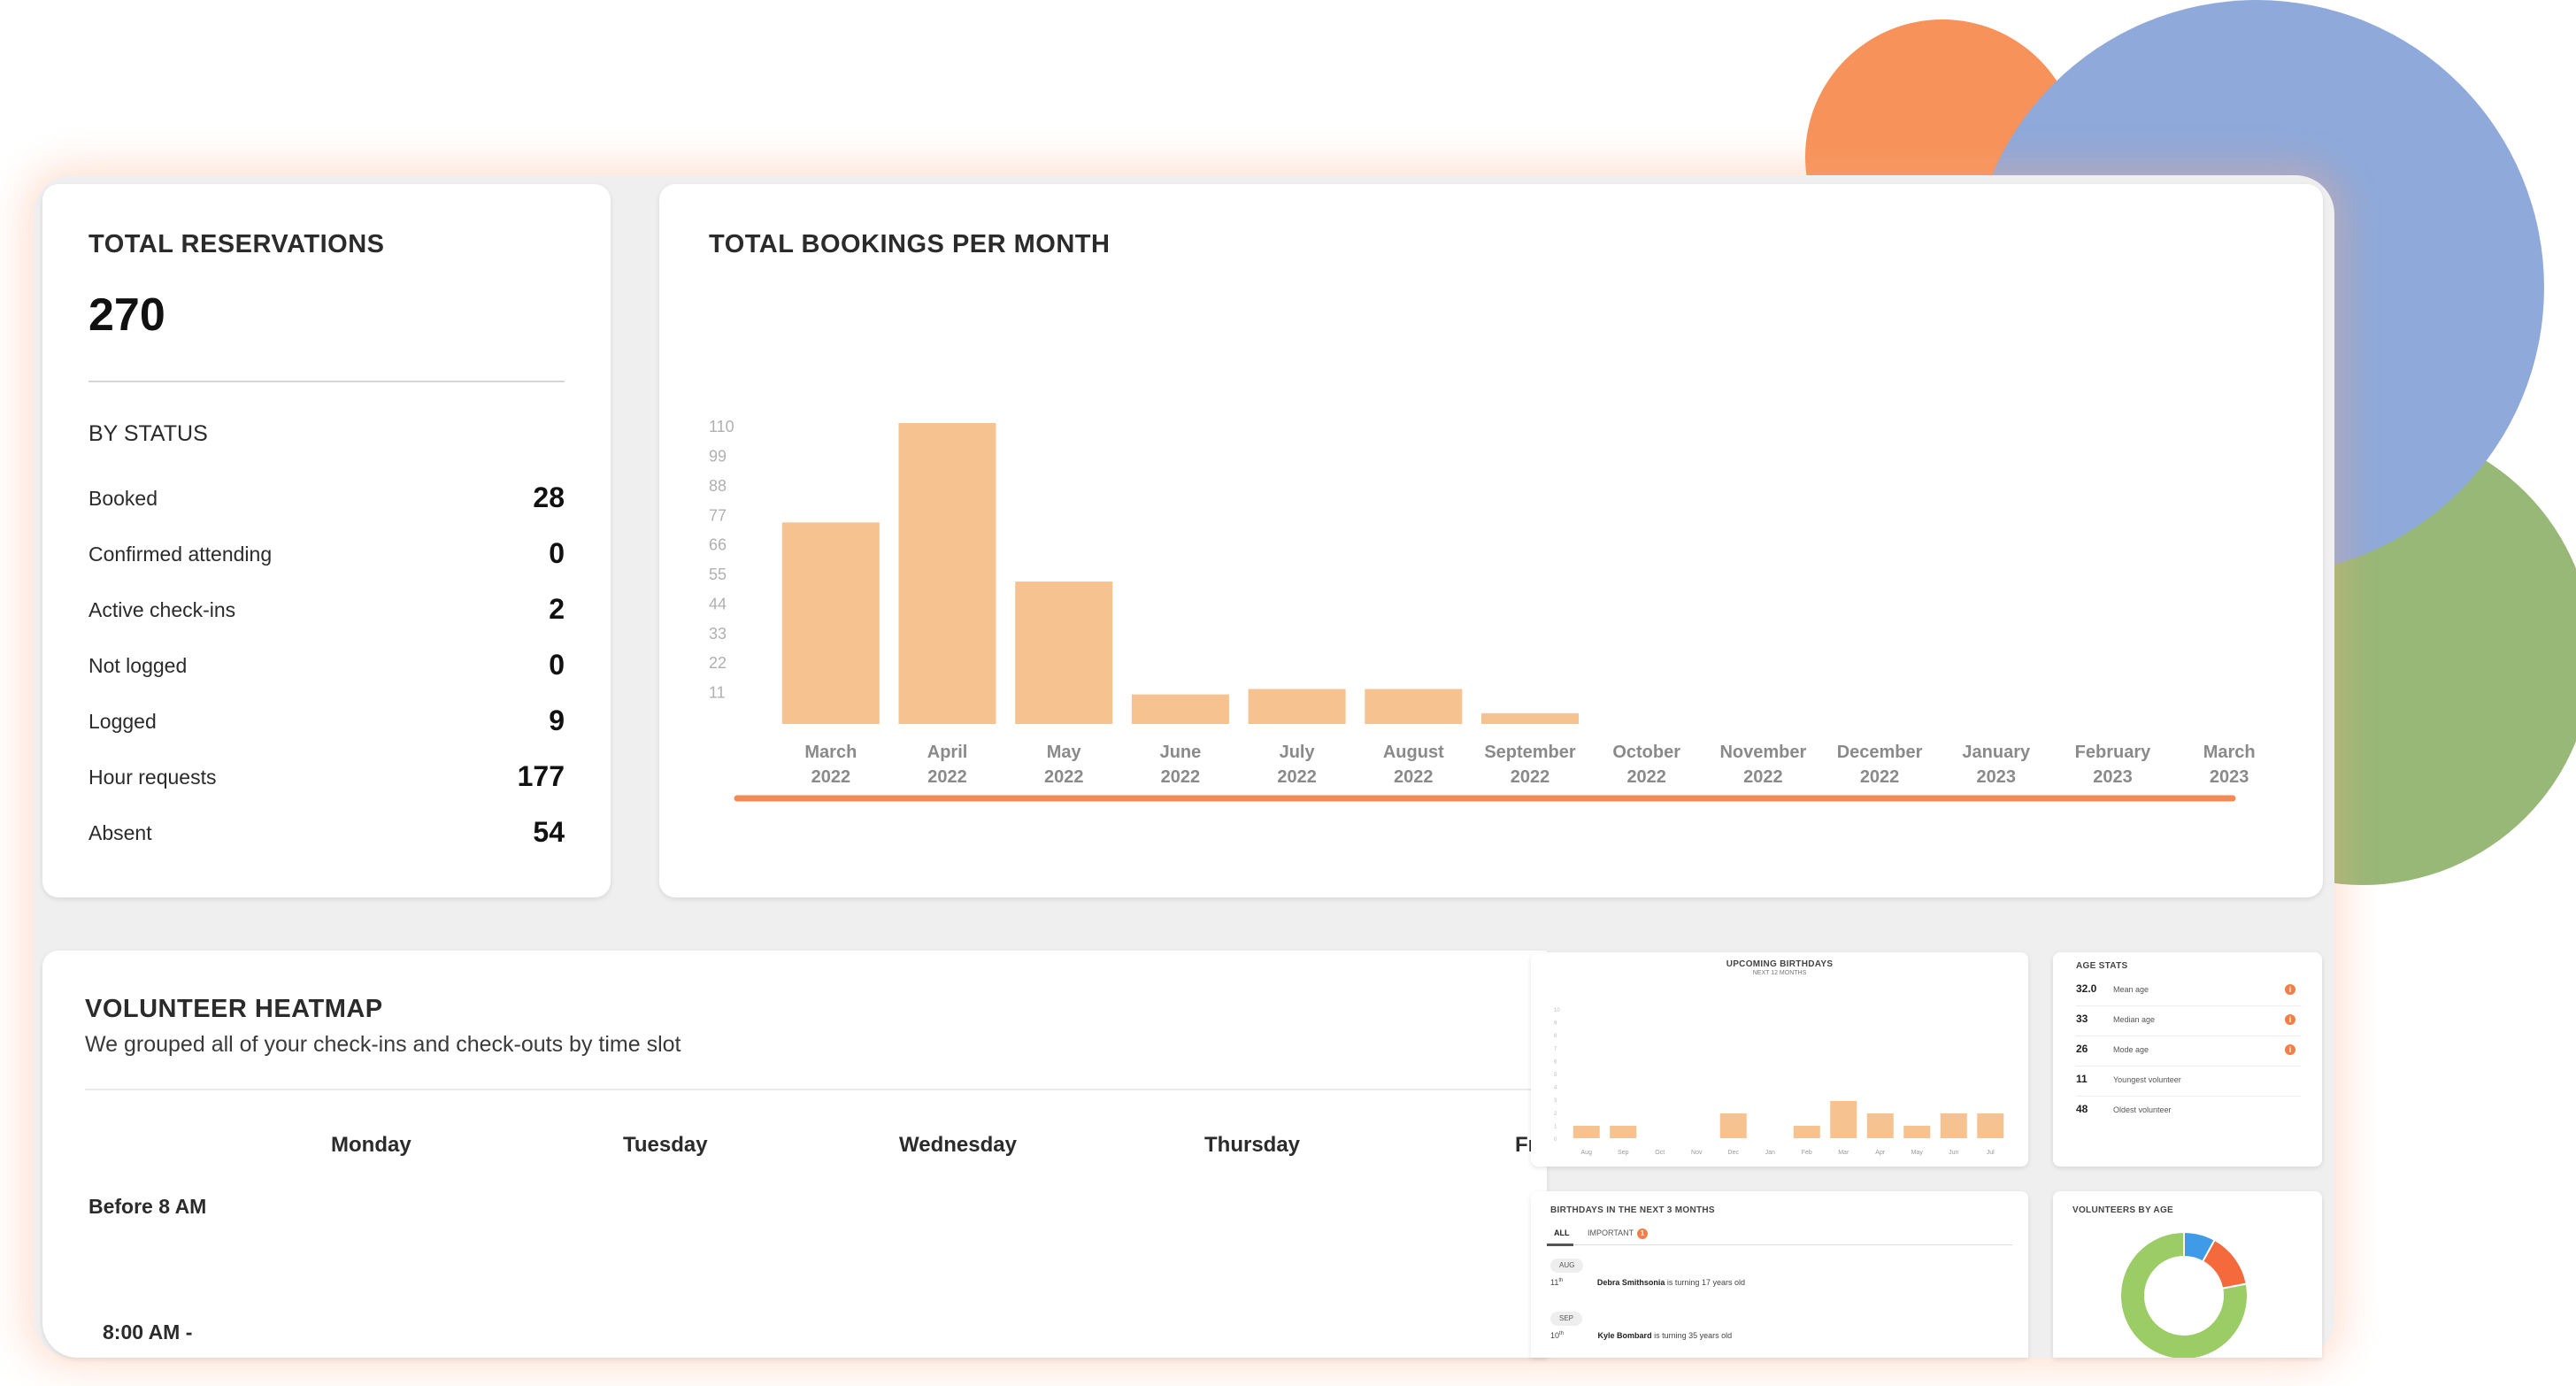 The height and width of the screenshot is (1386, 2576). What do you see at coordinates (958, 1145) in the screenshot?
I see `day-header-wednesday: Wednesday` at bounding box center [958, 1145].